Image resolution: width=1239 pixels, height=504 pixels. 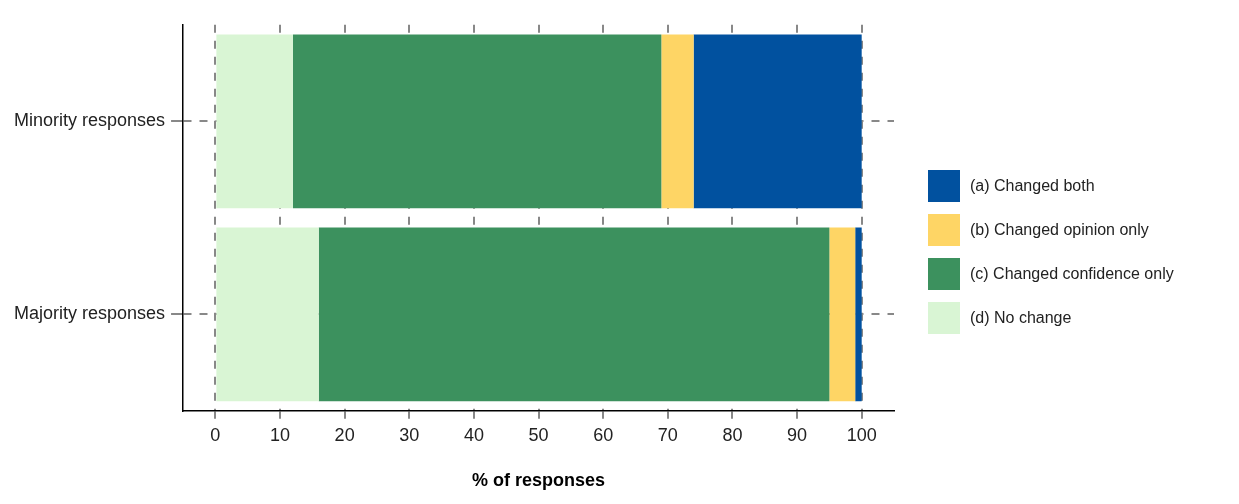 What do you see at coordinates (667, 434) in the screenshot?
I see `x-tick-label: 70` at bounding box center [667, 434].